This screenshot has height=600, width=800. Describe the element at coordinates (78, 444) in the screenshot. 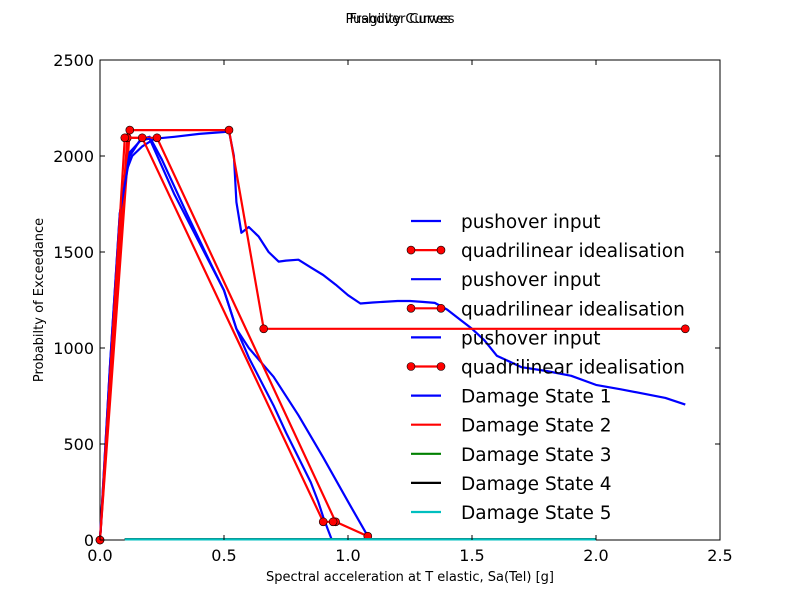

I see `y-tick-label: 500` at that location.